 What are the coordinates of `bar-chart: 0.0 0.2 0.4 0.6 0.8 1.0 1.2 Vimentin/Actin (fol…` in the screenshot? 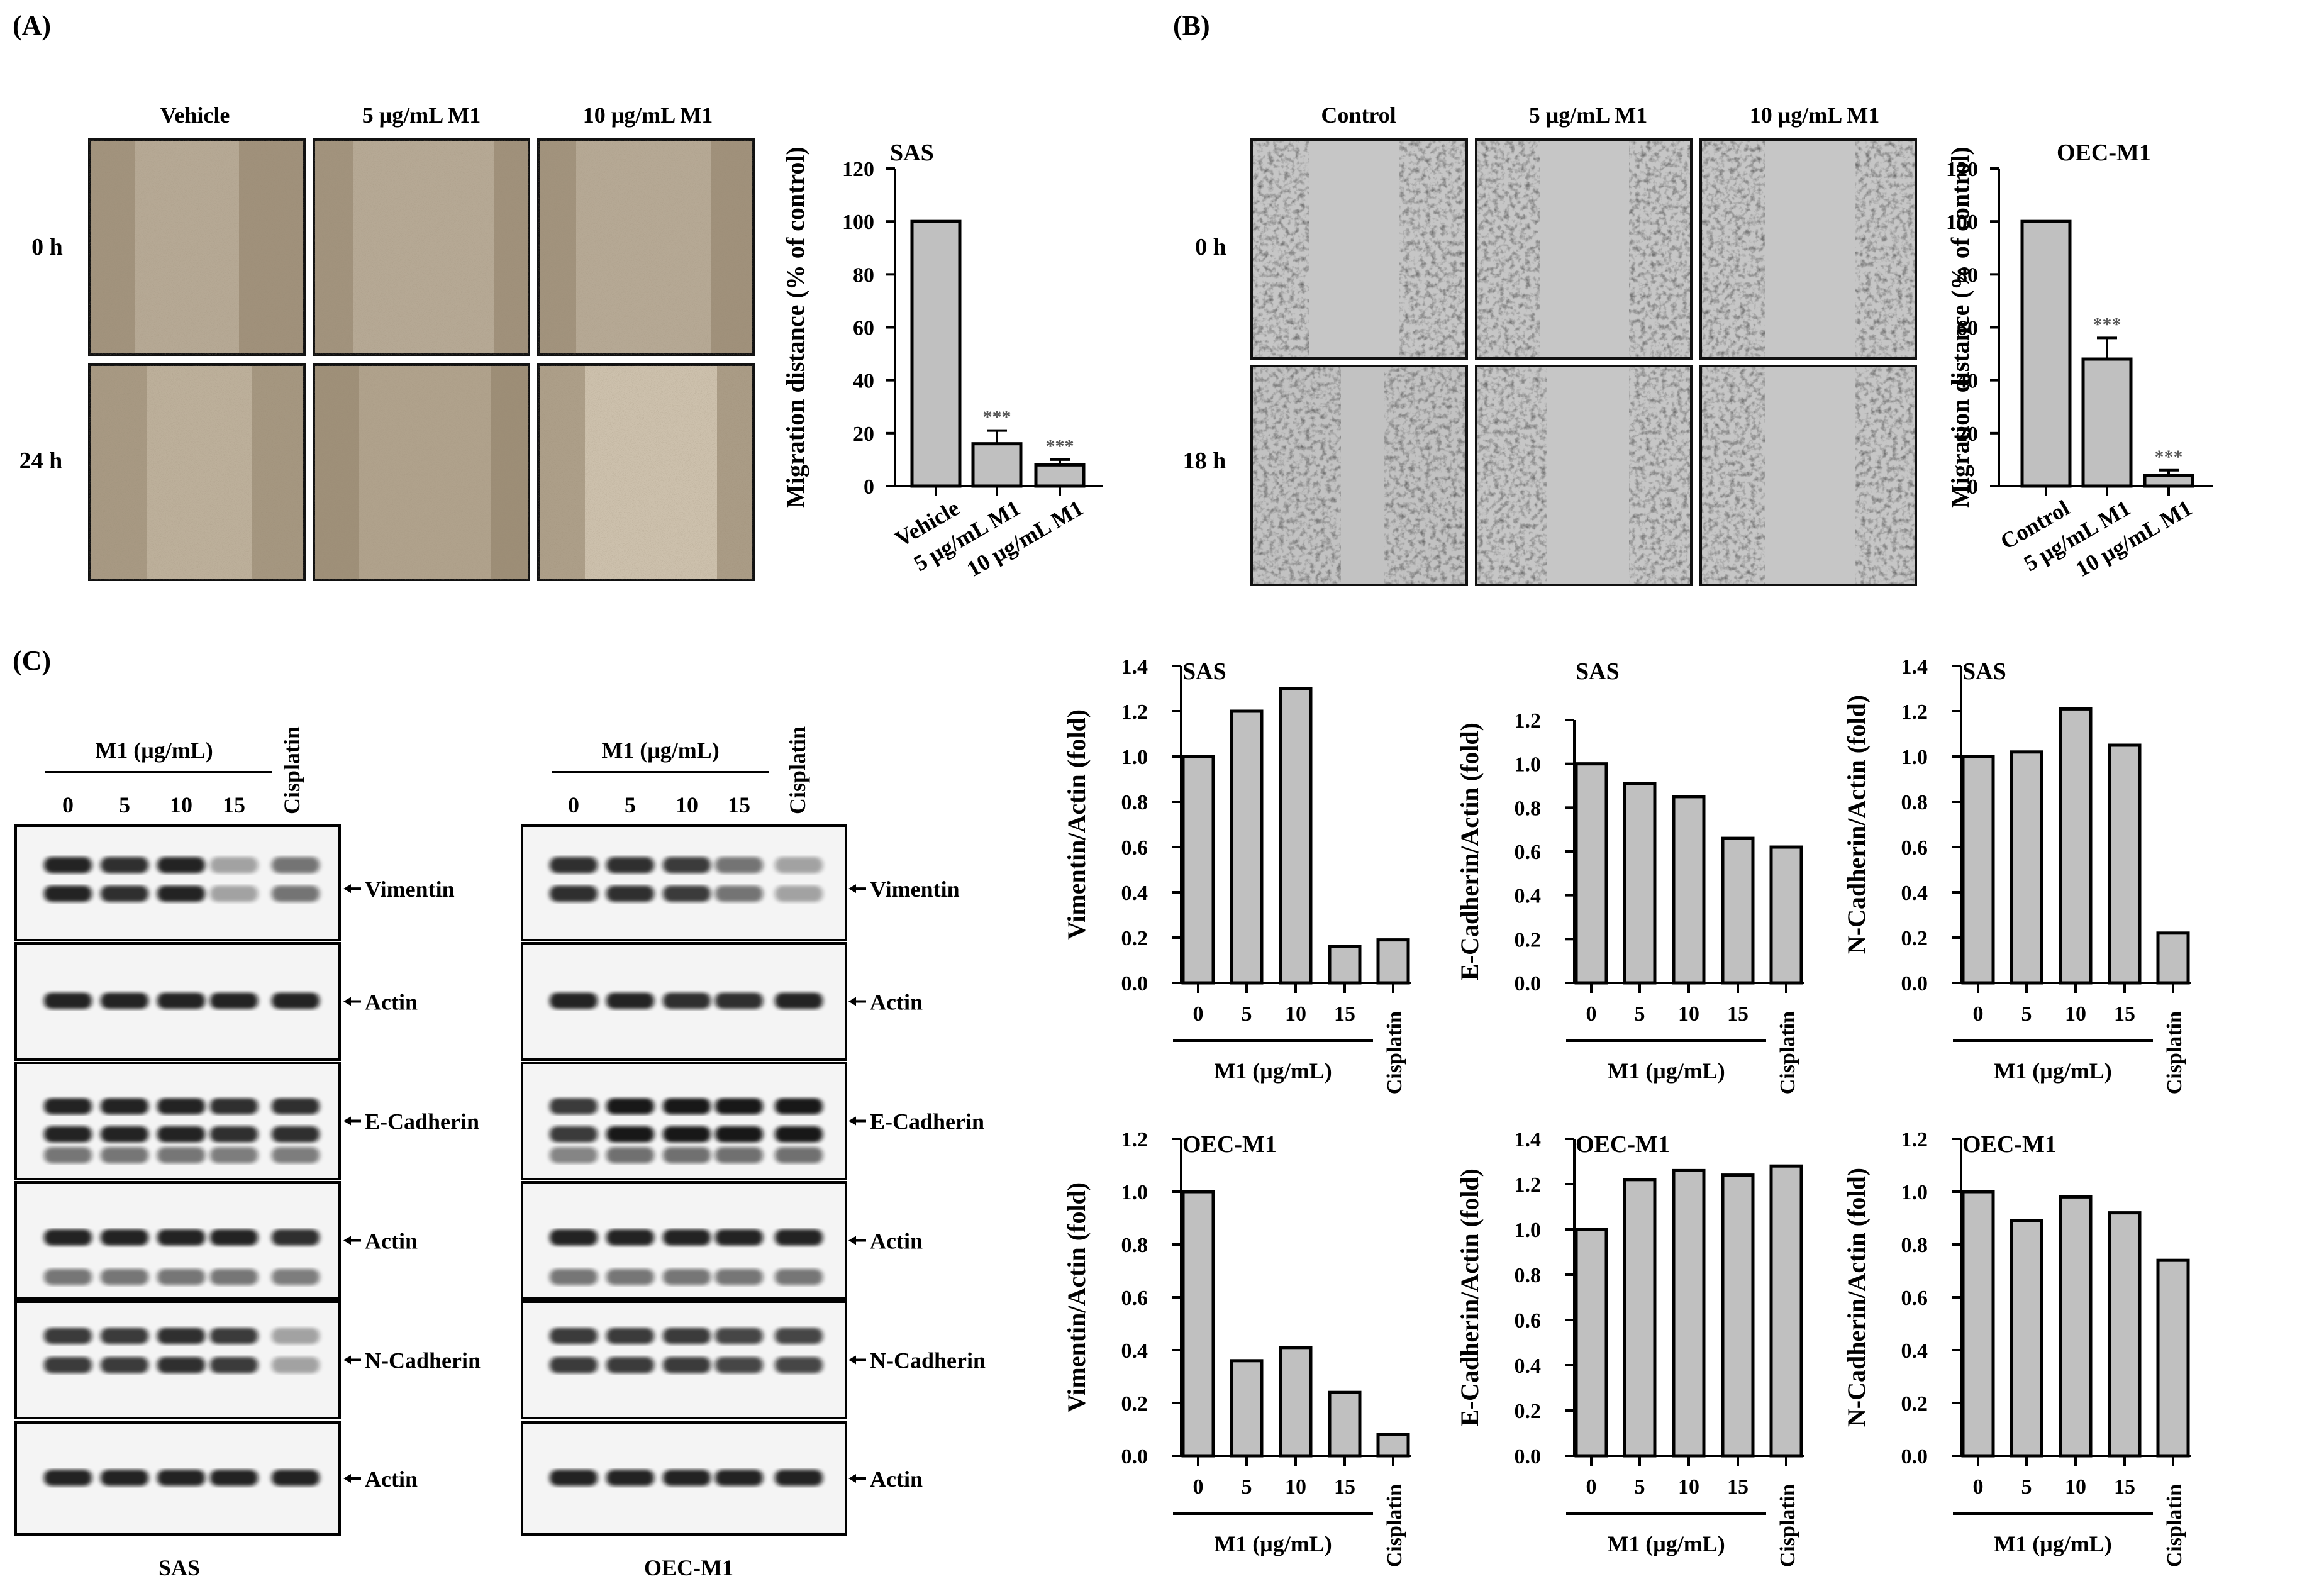 It's located at (1236, 1348).